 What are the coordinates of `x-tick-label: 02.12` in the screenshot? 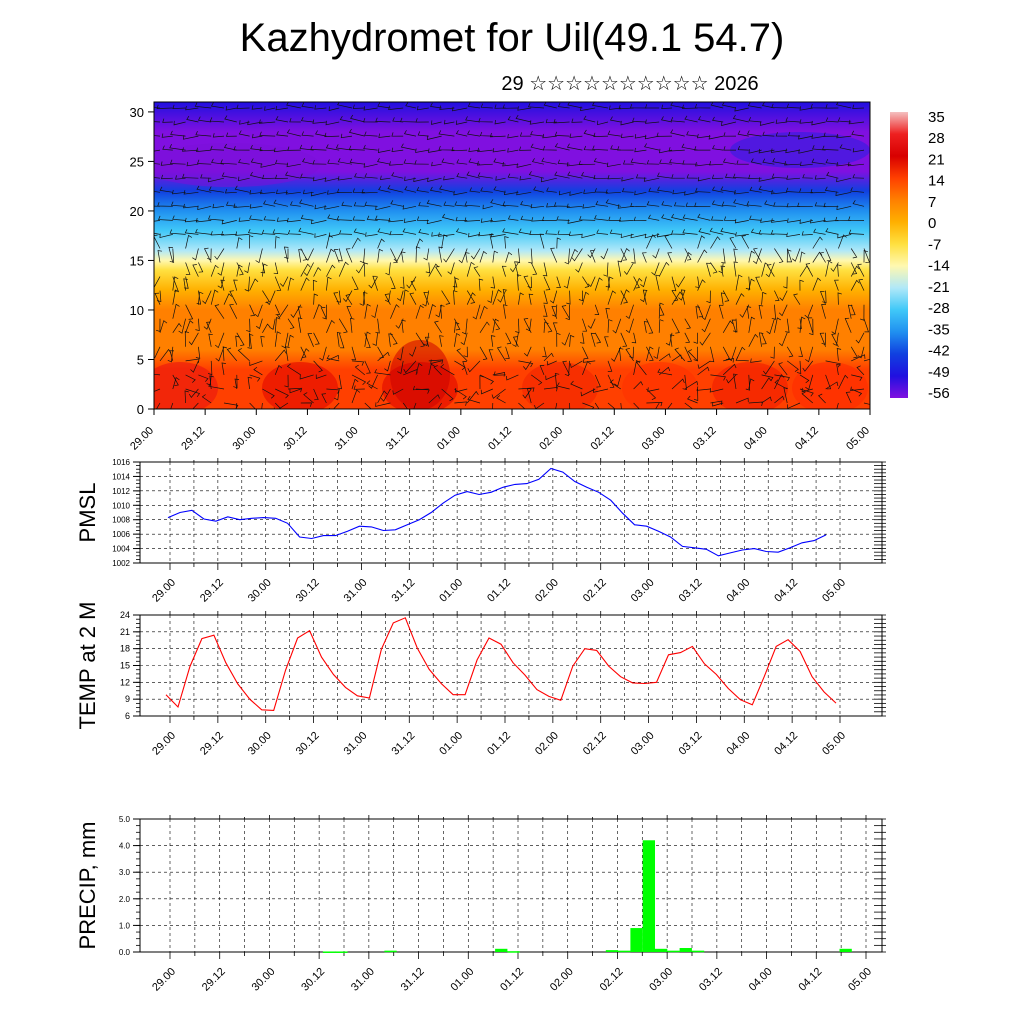 It's located at (602, 439).